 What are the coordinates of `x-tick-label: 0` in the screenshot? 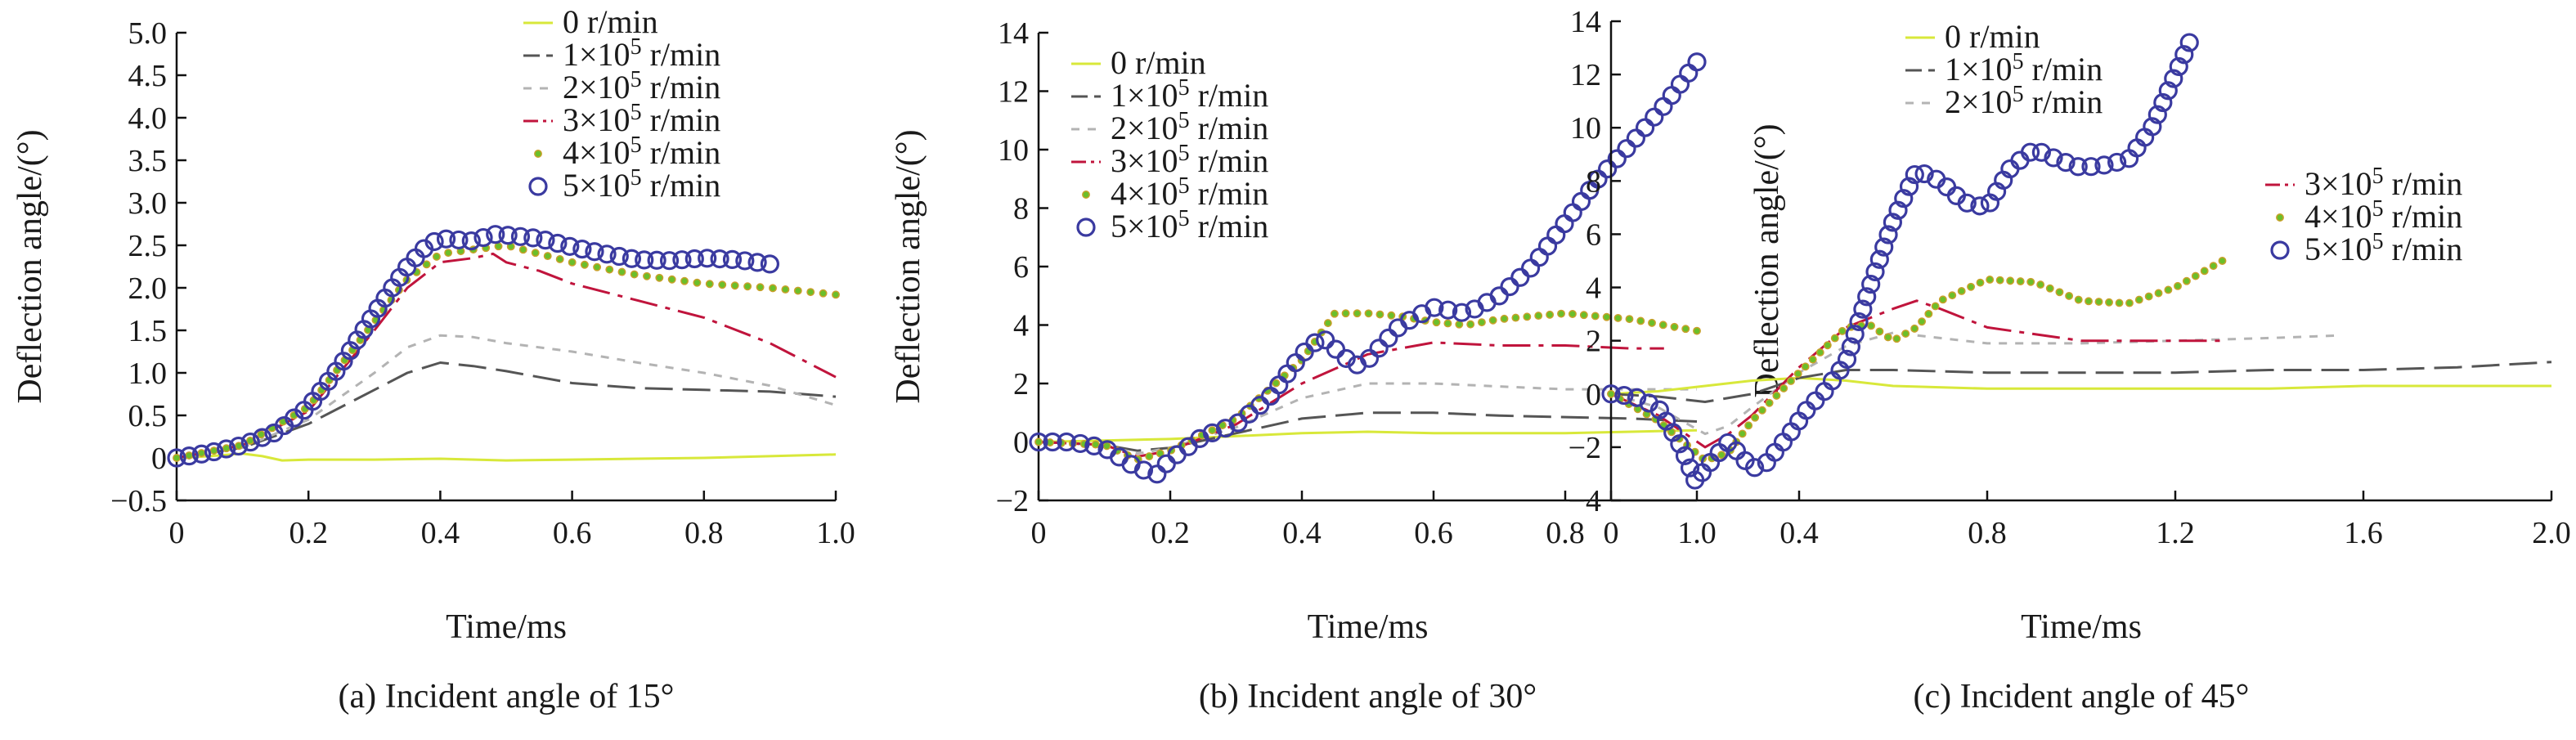 It's located at (1611, 533).